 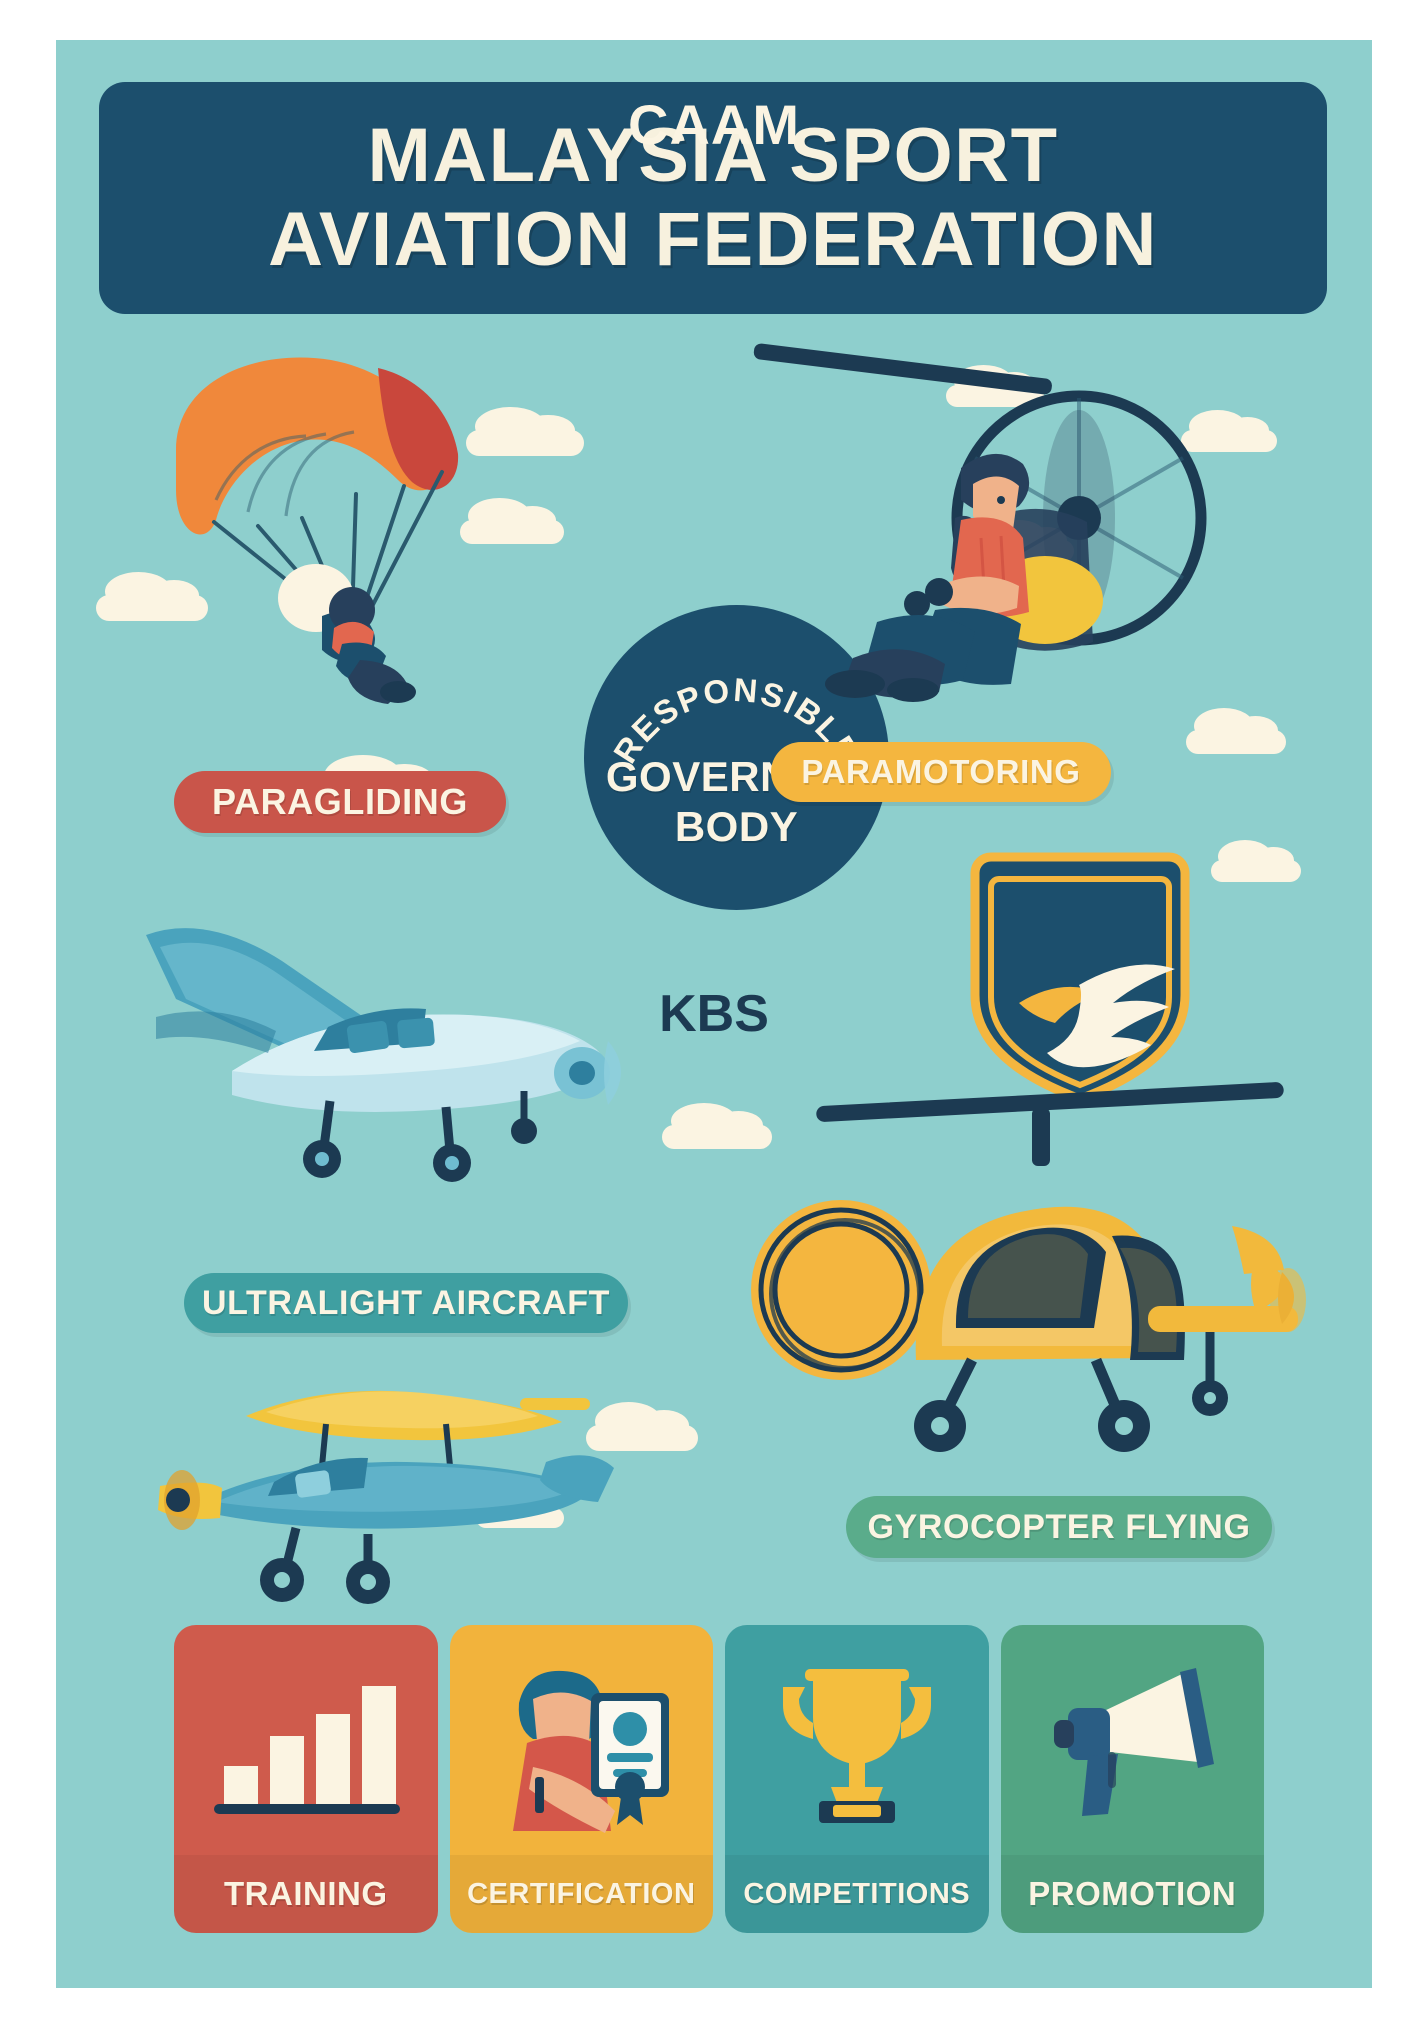 I want to click on gyrocopter-illustration, so click(x=1061, y=1267).